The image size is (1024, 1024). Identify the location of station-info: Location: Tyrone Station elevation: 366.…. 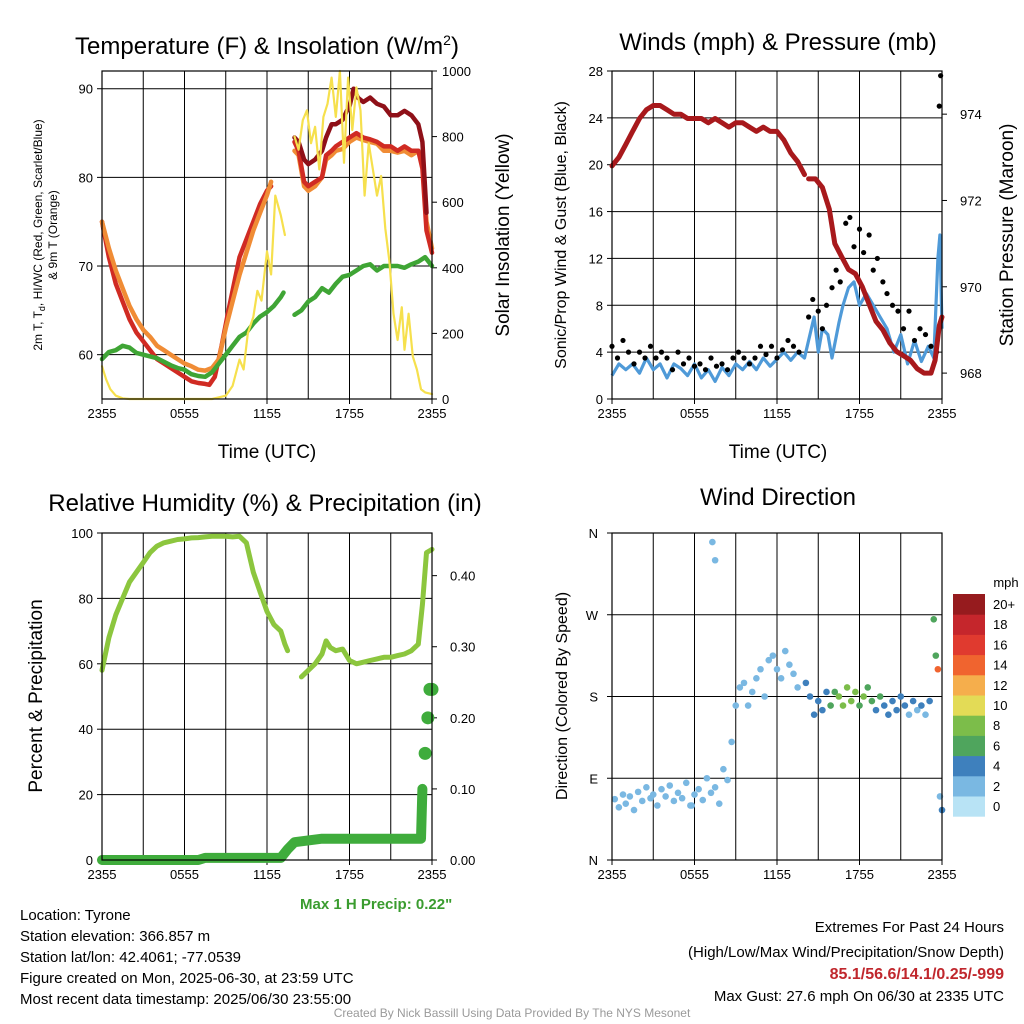
(187, 957).